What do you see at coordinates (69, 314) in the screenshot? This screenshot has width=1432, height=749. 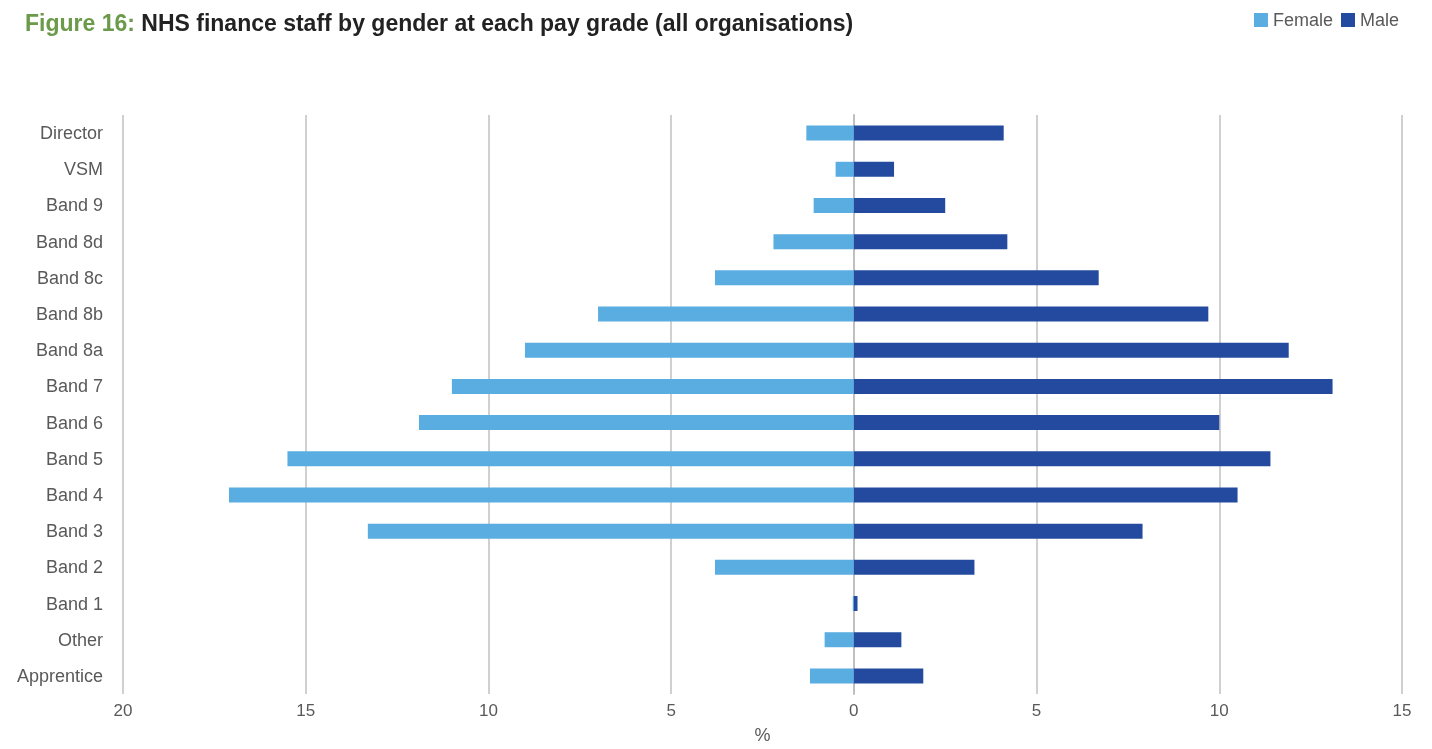 I see `y-tick-label: Band 8b` at bounding box center [69, 314].